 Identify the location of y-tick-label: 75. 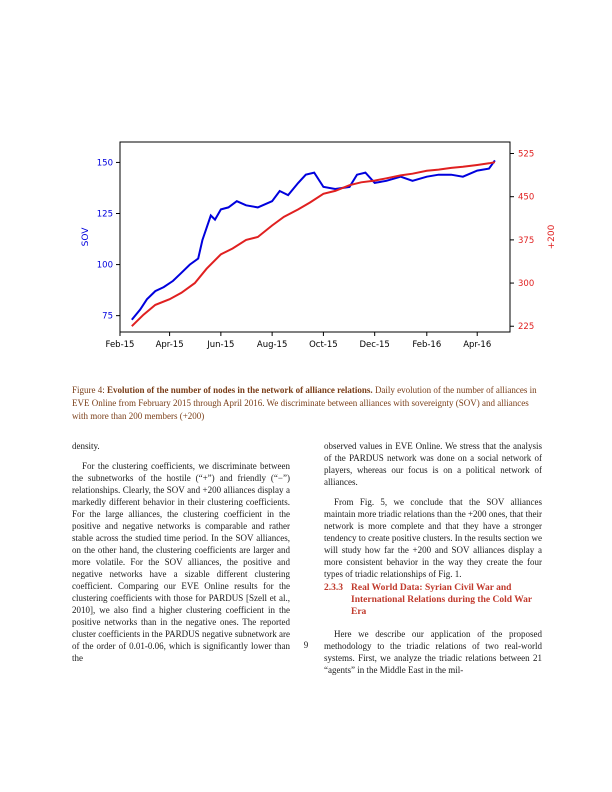
(107, 317).